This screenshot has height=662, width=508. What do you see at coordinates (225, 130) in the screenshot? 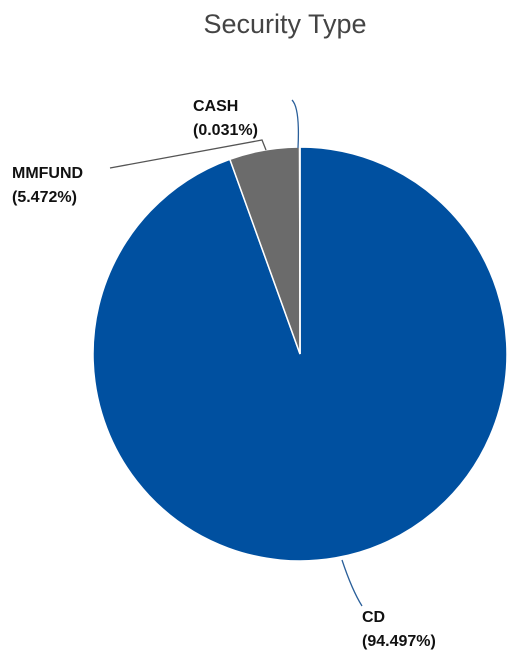
I see `slice-value-label: (0.031%)` at bounding box center [225, 130].